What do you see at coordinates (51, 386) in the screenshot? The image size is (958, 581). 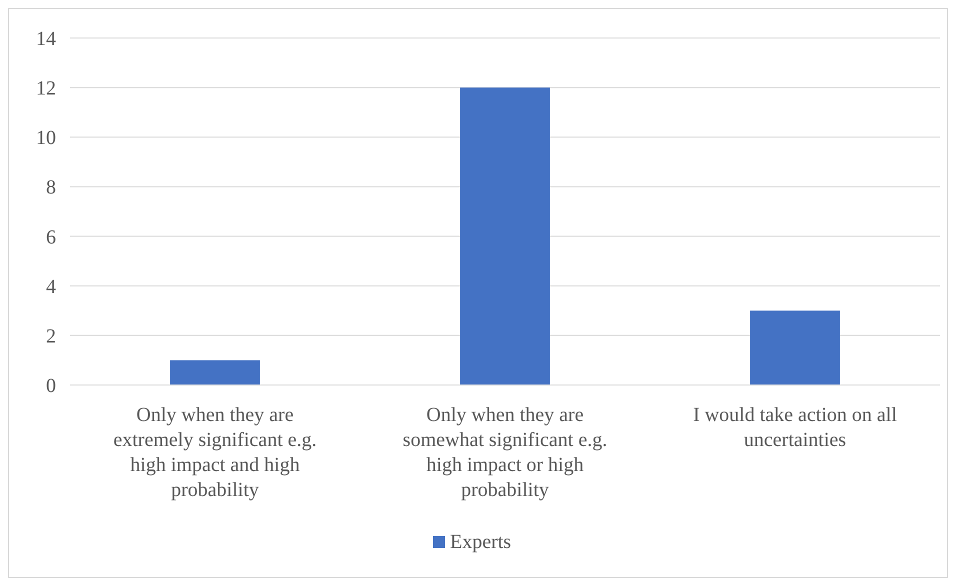 I see `y-tick-label: 0` at bounding box center [51, 386].